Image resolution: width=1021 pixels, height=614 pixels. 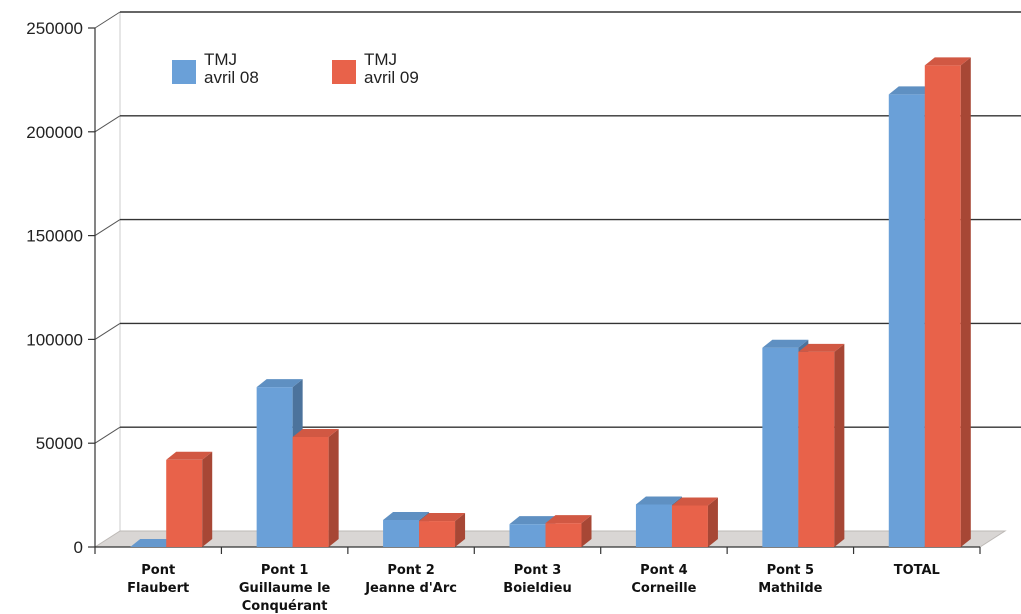 I want to click on x-tick-label: Pont 2, so click(x=411, y=570).